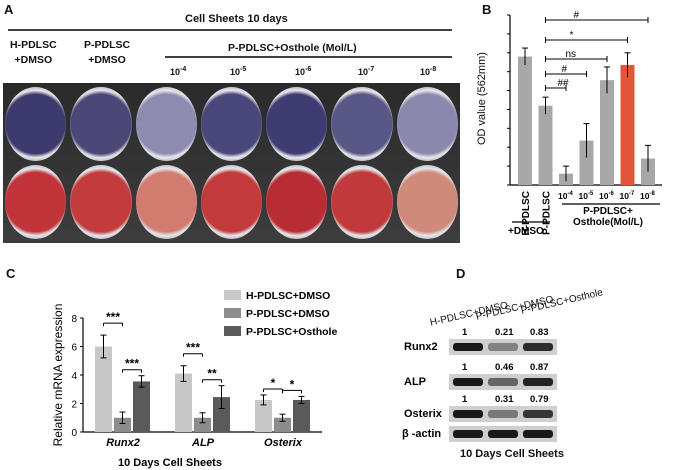 This screenshot has width=675, height=470. I want to click on blot-value-2-2: 0.46, so click(504, 367).